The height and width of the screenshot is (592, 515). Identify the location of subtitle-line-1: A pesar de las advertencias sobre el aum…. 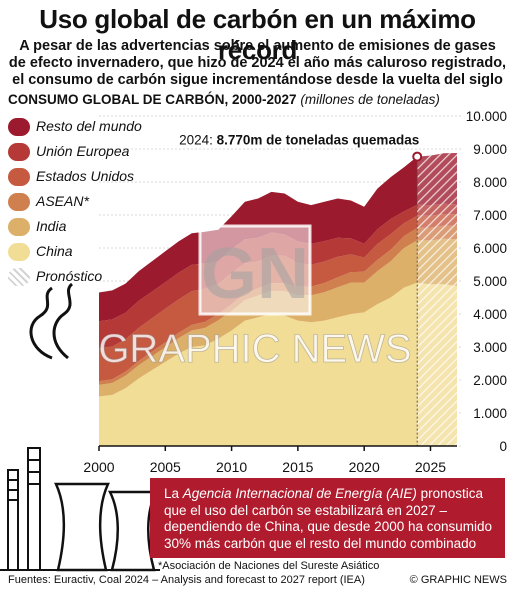
(257, 46).